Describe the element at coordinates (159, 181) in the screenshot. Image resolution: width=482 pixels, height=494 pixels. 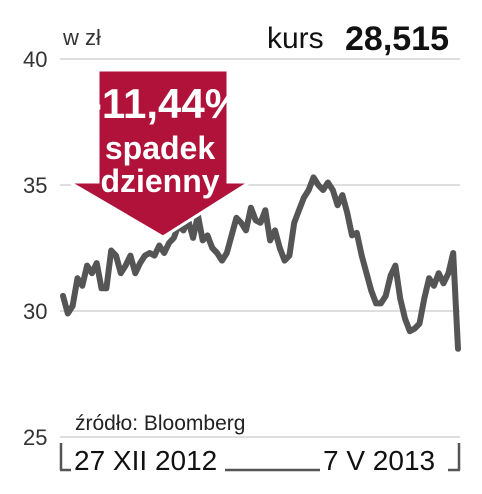
I see `decline-label-line2: dzienny` at that location.